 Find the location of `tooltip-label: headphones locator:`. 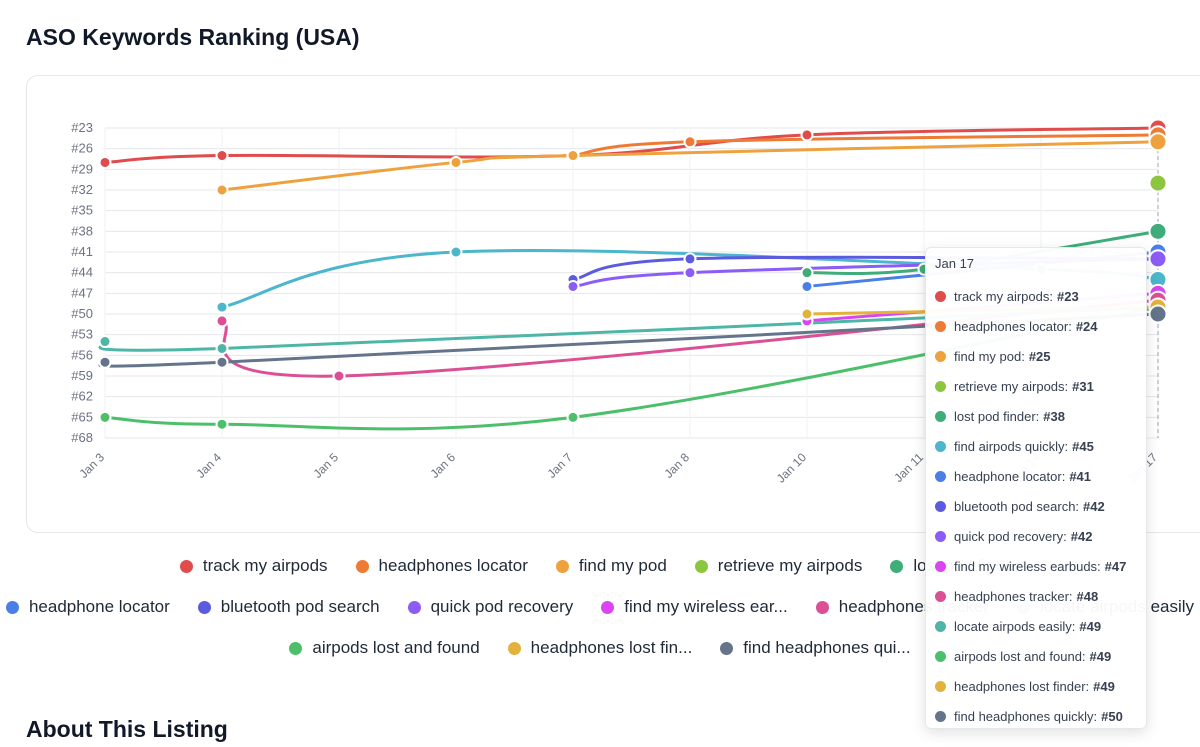

tooltip-label: headphones locator: is located at coordinates (1013, 326).